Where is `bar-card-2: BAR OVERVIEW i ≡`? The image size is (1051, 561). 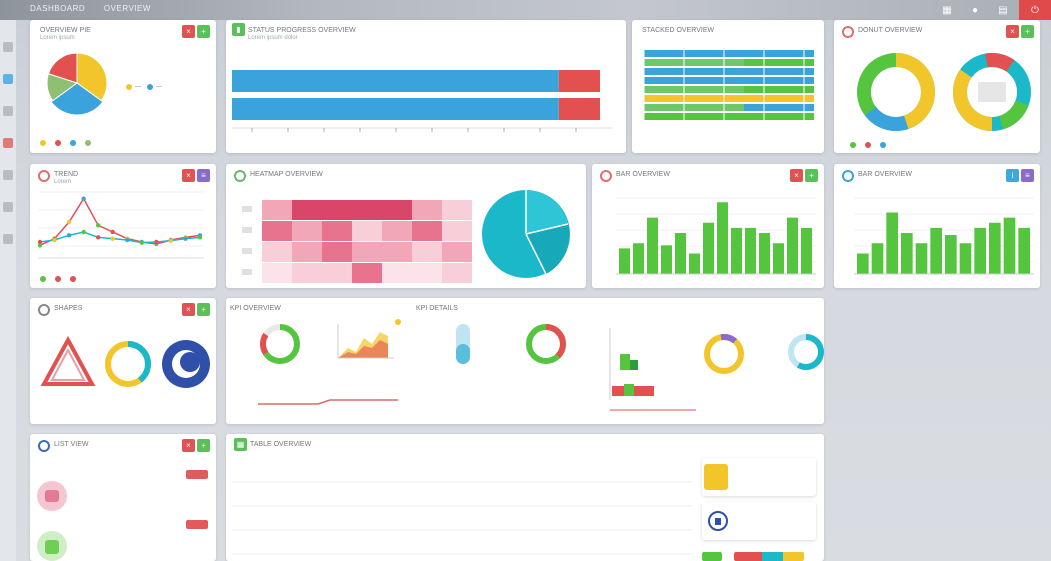
bar-card-2: BAR OVERVIEW i ≡ is located at coordinates (937, 226).